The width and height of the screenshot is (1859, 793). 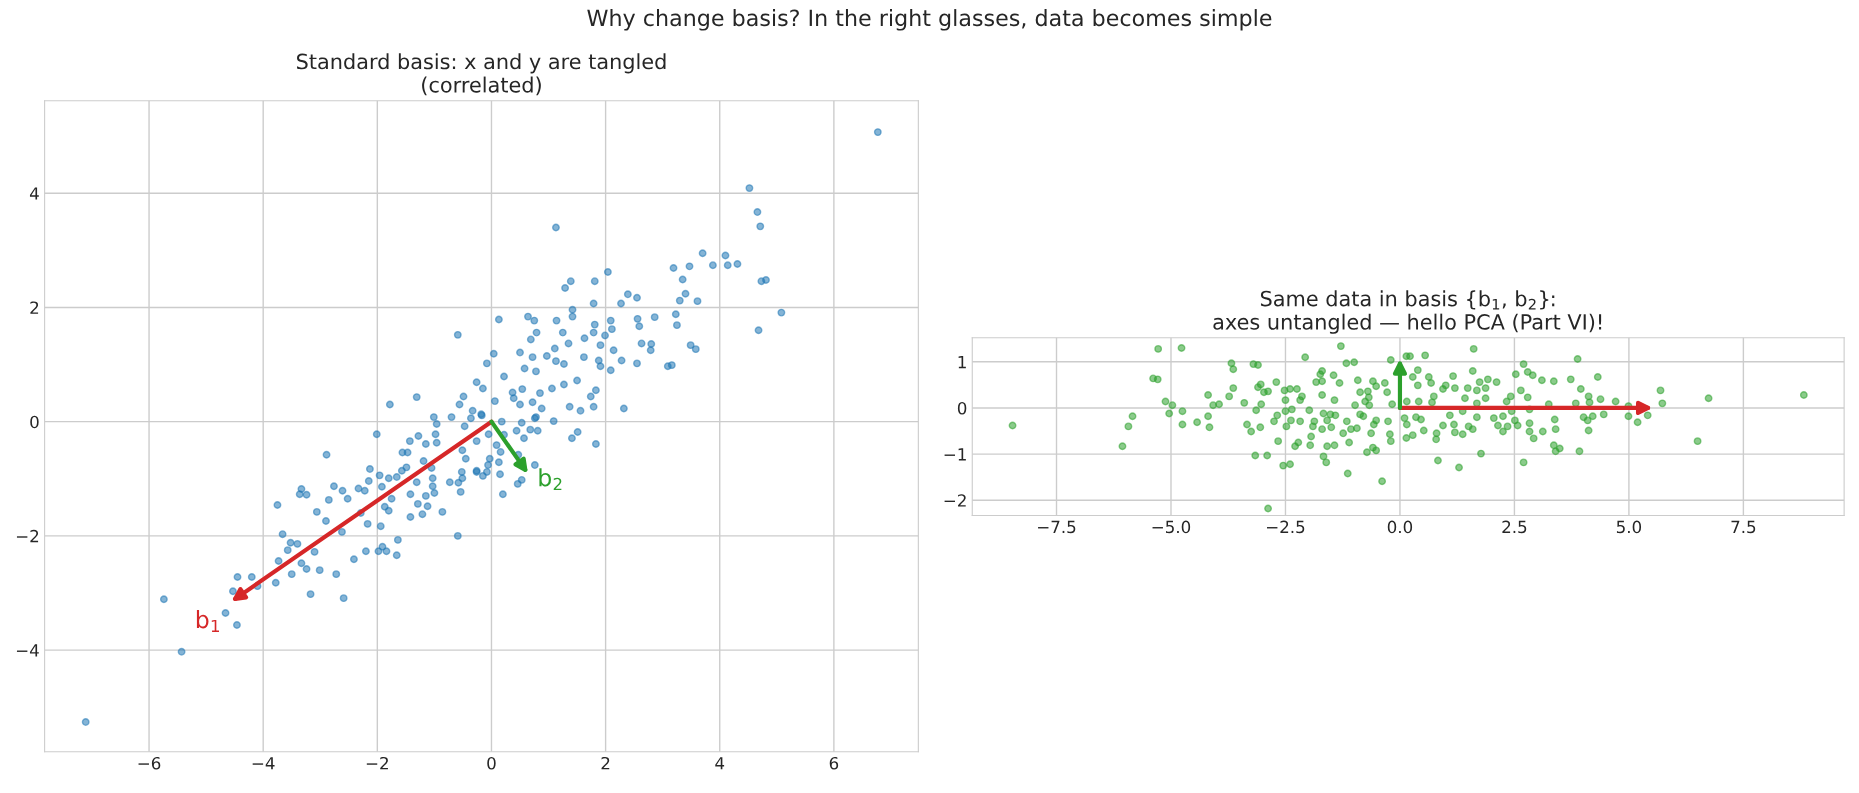 What do you see at coordinates (263, 763) in the screenshot?
I see `x-tick-label: −4` at bounding box center [263, 763].